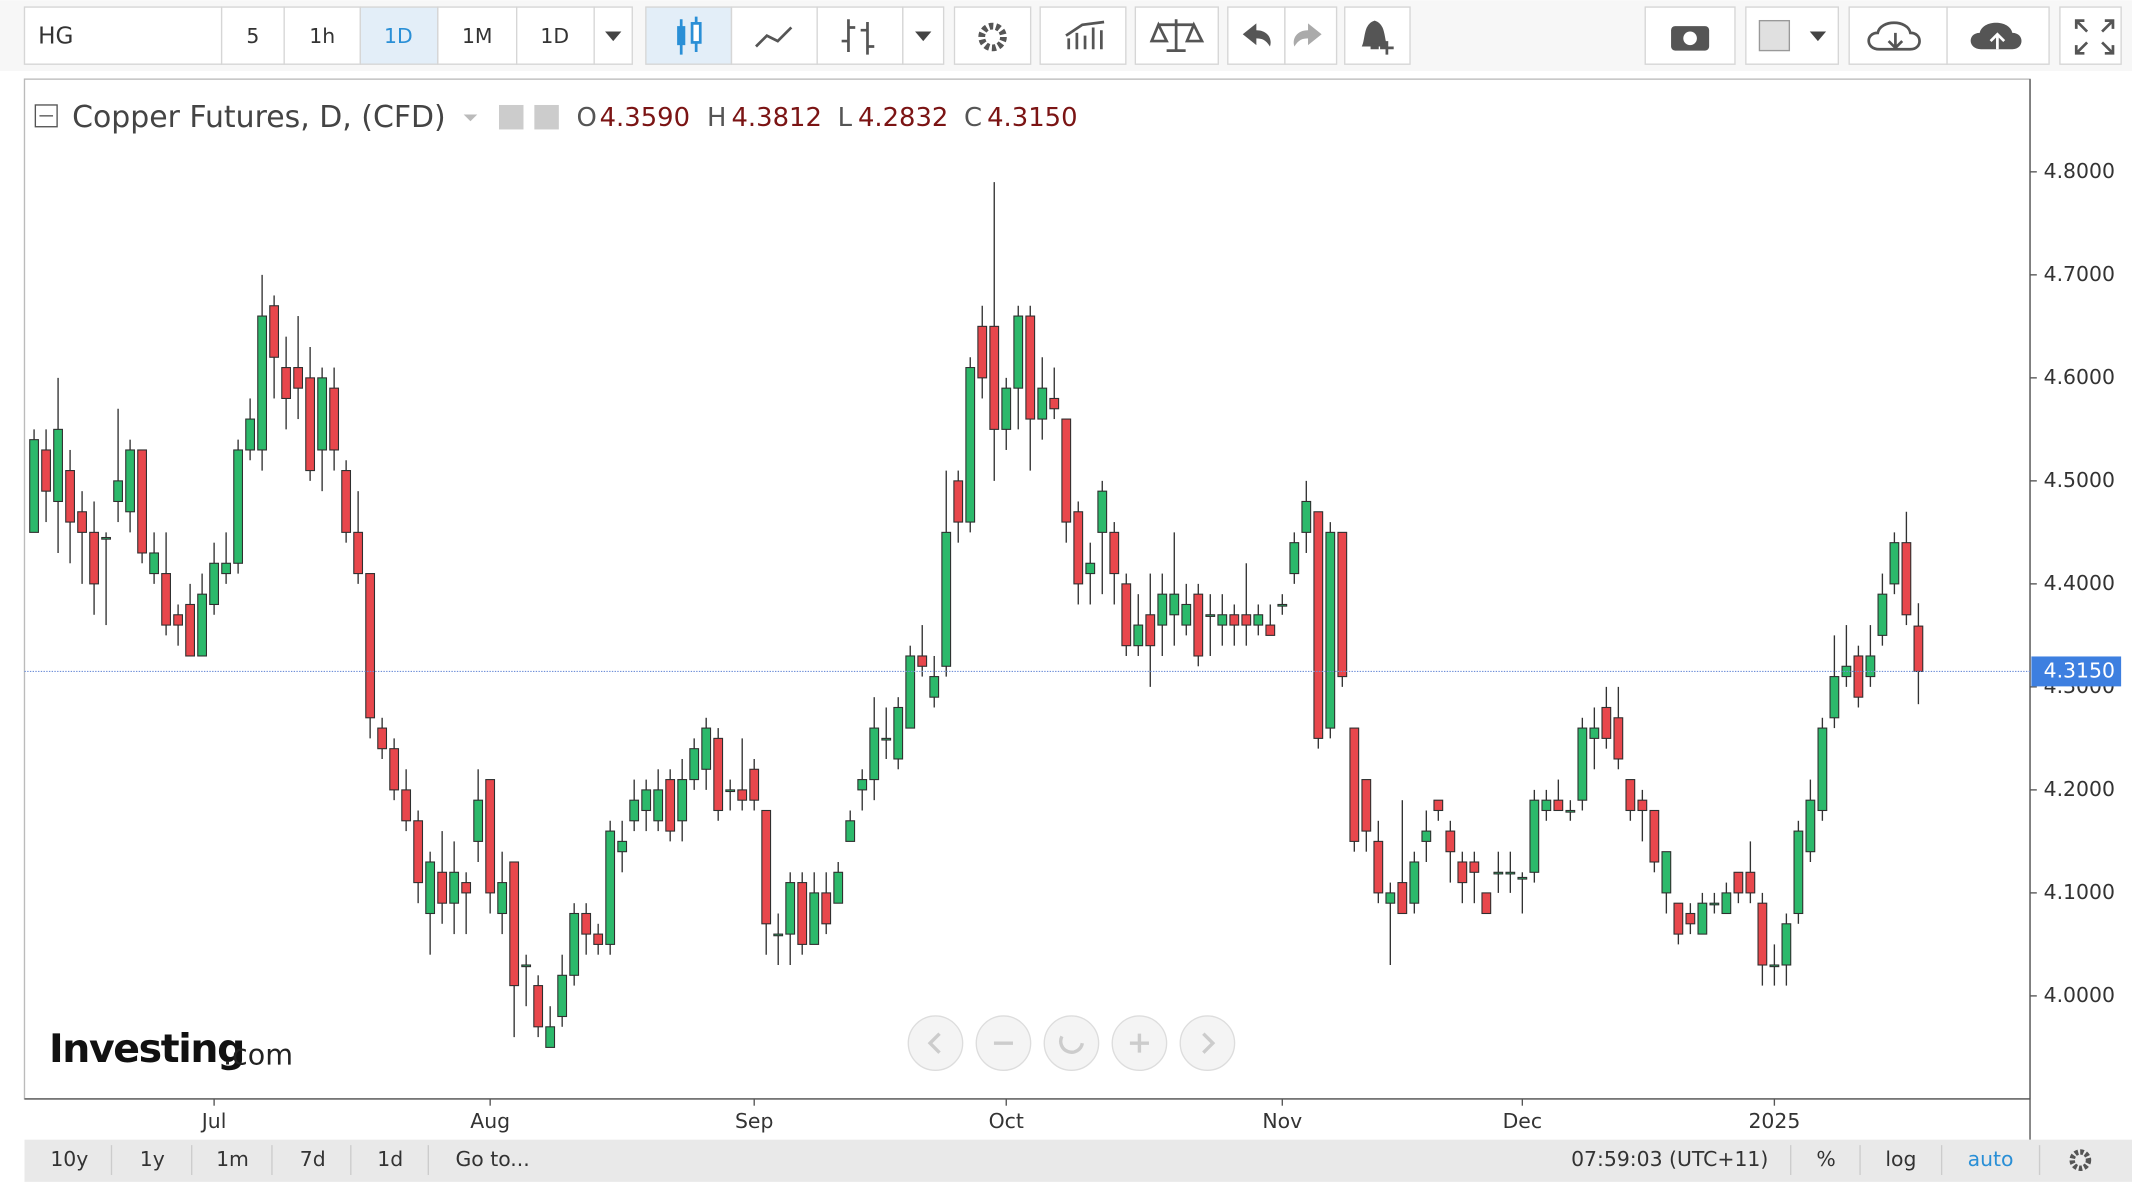 The image size is (2132, 1193). What do you see at coordinates (845, 118) in the screenshot?
I see `ohlc-key: L` at bounding box center [845, 118].